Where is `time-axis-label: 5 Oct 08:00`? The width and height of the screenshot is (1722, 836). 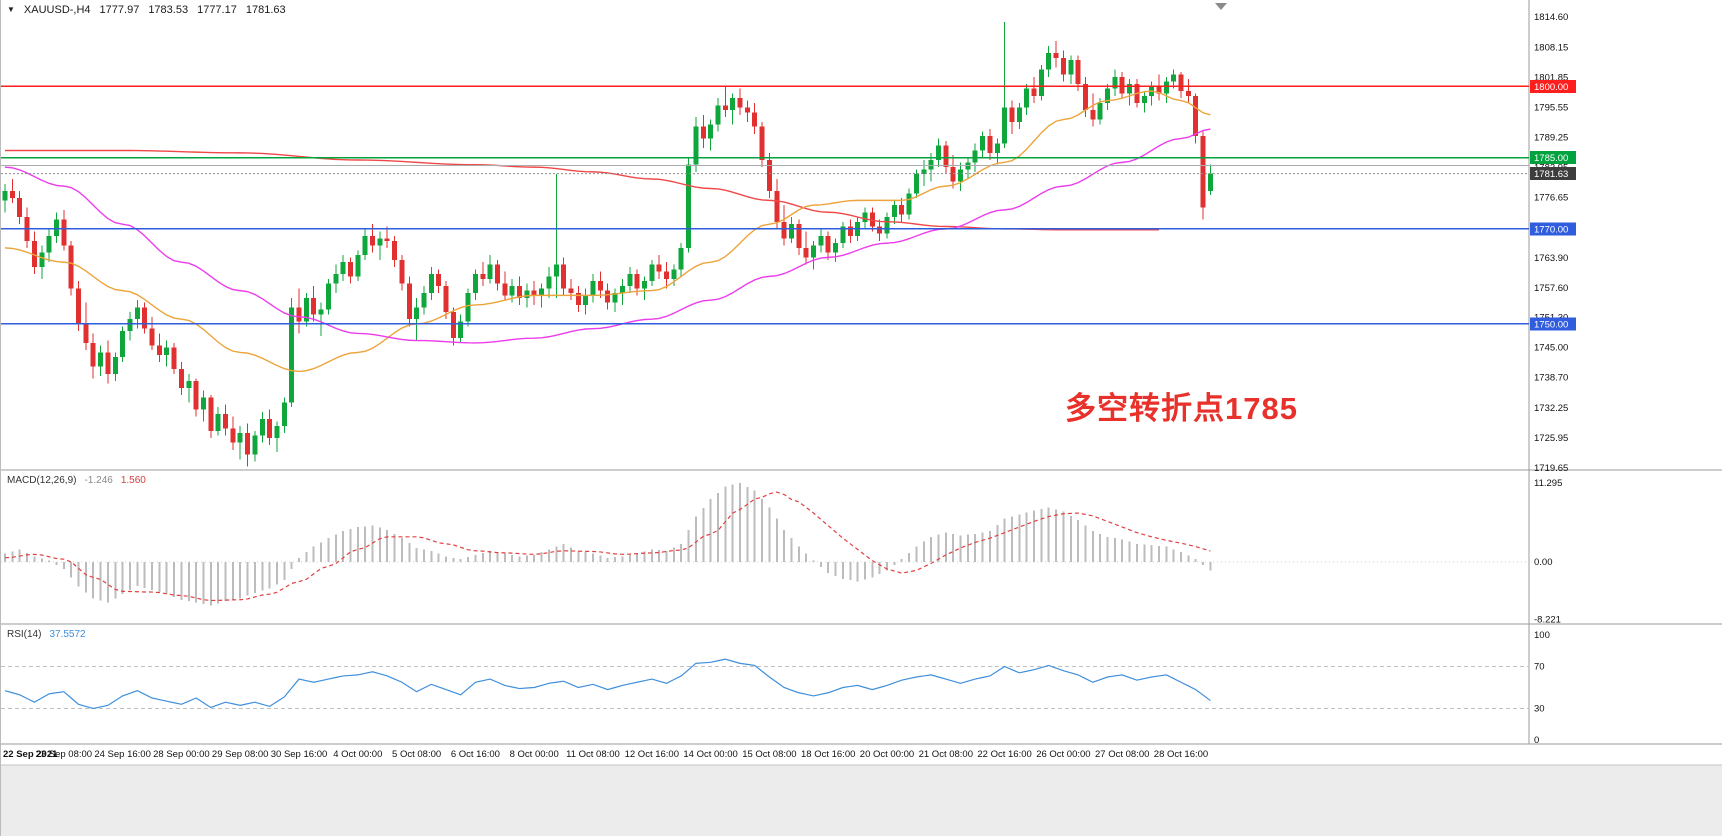
time-axis-label: 5 Oct 08:00 is located at coordinates (416, 754).